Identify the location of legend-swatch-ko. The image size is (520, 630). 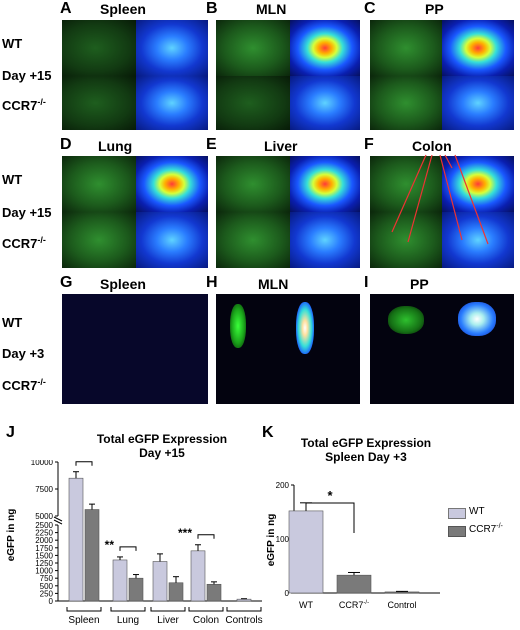
(457, 531).